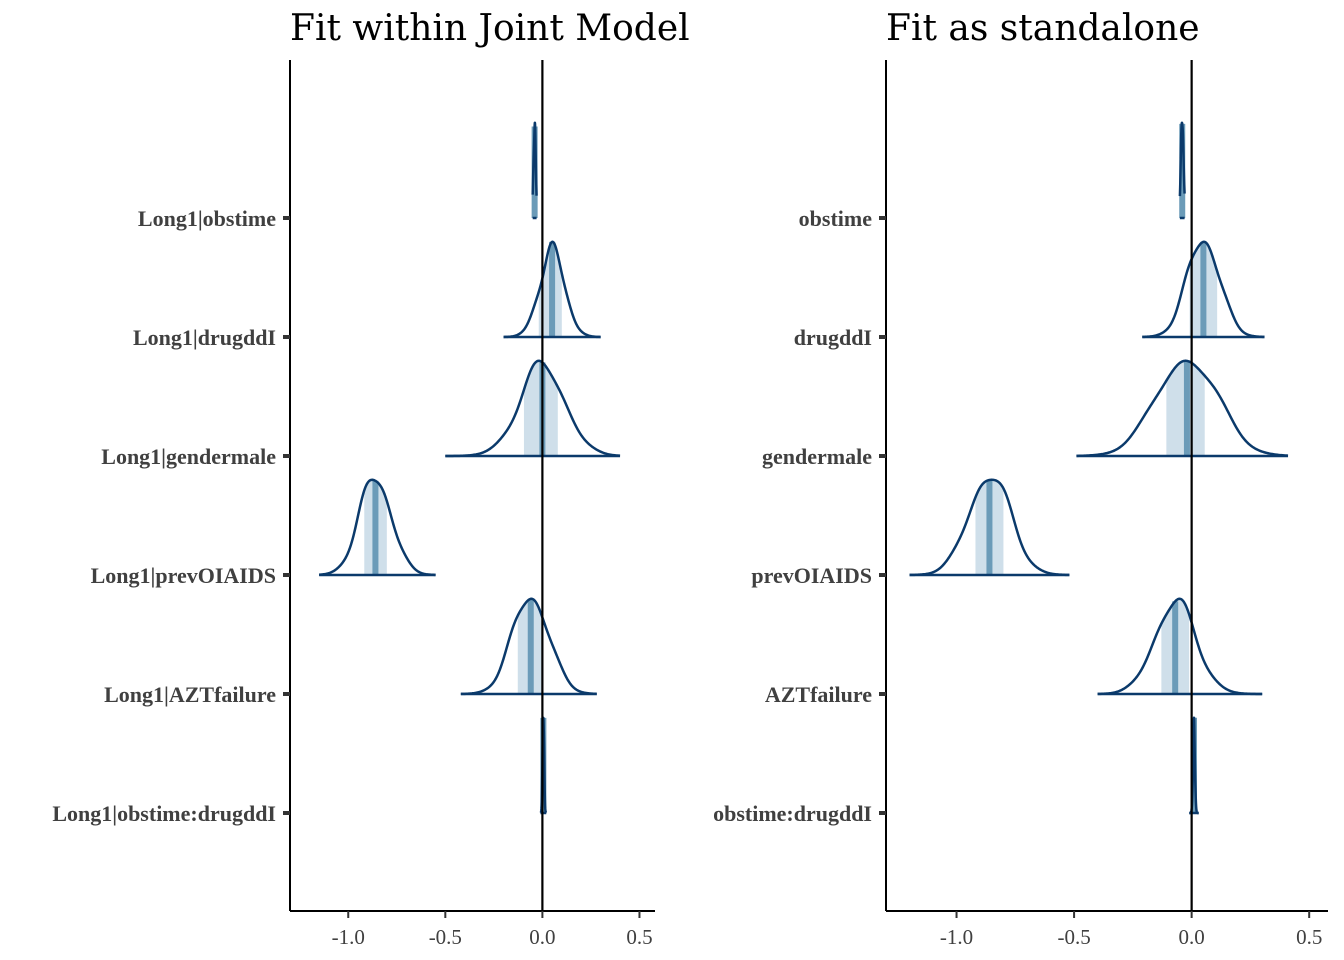 The width and height of the screenshot is (1344, 960). What do you see at coordinates (490, 28) in the screenshot?
I see `panel-title: Fit within Joint Model` at bounding box center [490, 28].